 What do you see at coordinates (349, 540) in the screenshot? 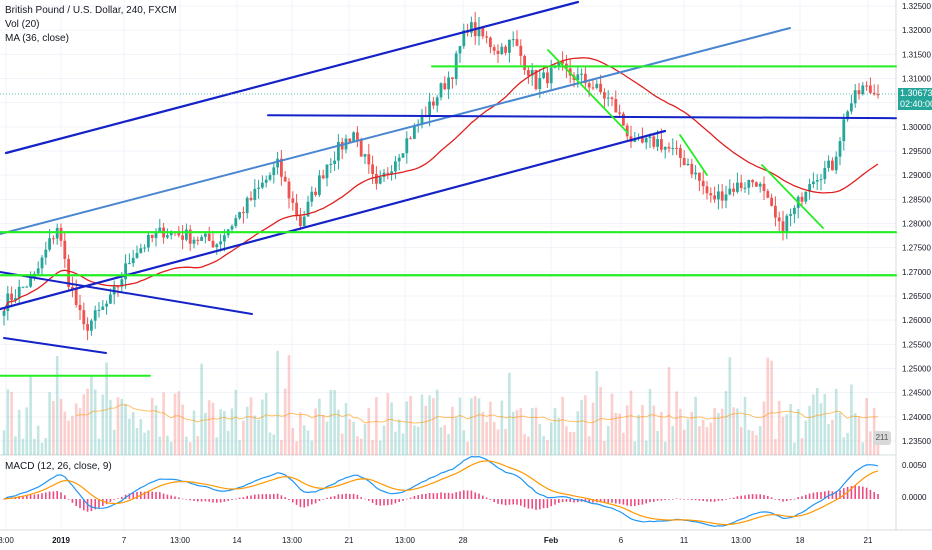
I see `time-tick-label: 21` at bounding box center [349, 540].